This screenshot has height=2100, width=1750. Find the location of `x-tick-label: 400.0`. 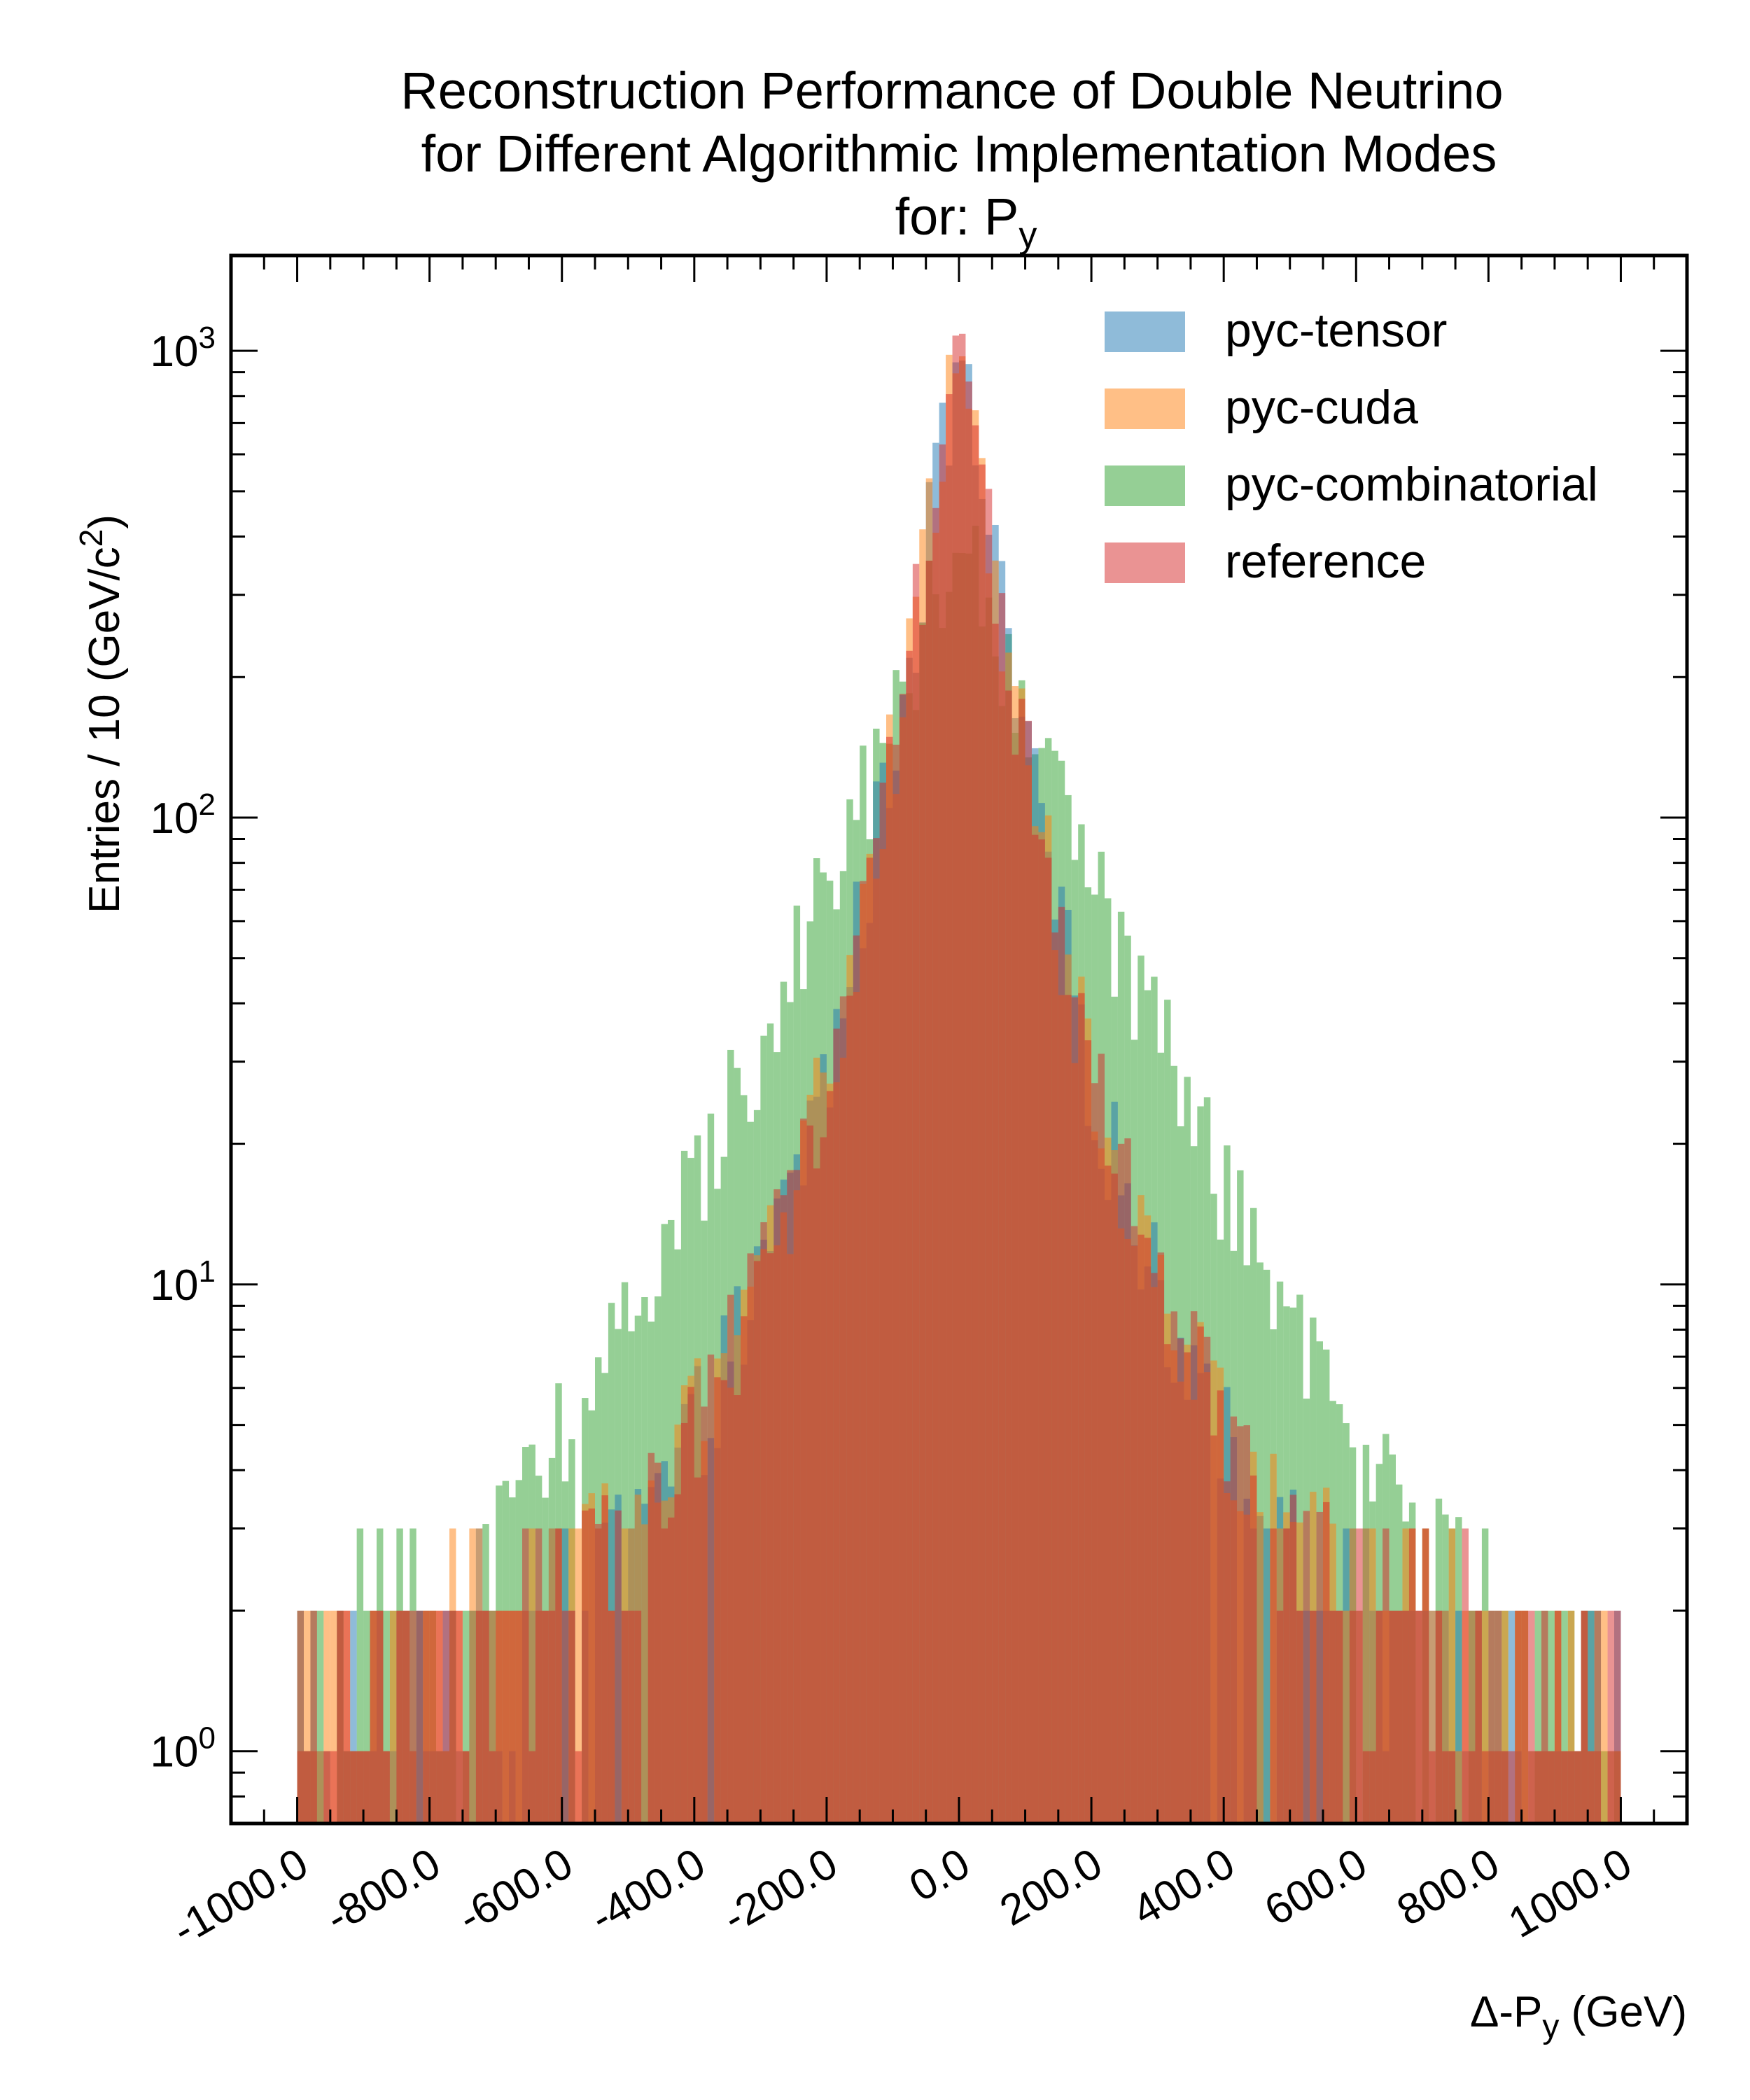

x-tick-label: 400.0 is located at coordinates (1183, 1887).